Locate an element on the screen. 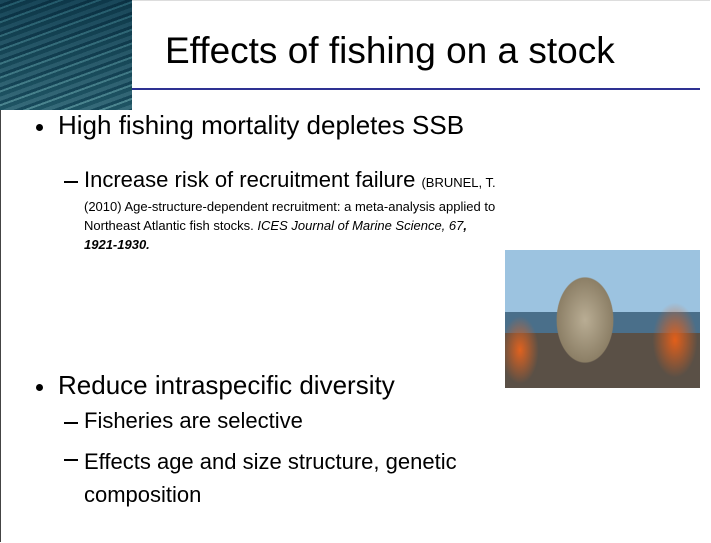 The width and height of the screenshot is (711, 543). citation: (BRUNEL, T. is located at coordinates (458, 182).